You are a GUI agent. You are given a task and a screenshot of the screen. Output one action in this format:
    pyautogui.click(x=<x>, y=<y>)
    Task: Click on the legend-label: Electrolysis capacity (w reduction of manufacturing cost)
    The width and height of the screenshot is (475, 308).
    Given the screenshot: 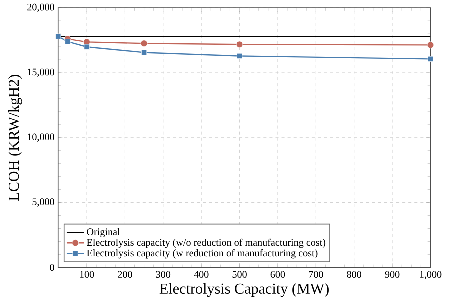 What is the action you would take?
    pyautogui.click(x=202, y=254)
    